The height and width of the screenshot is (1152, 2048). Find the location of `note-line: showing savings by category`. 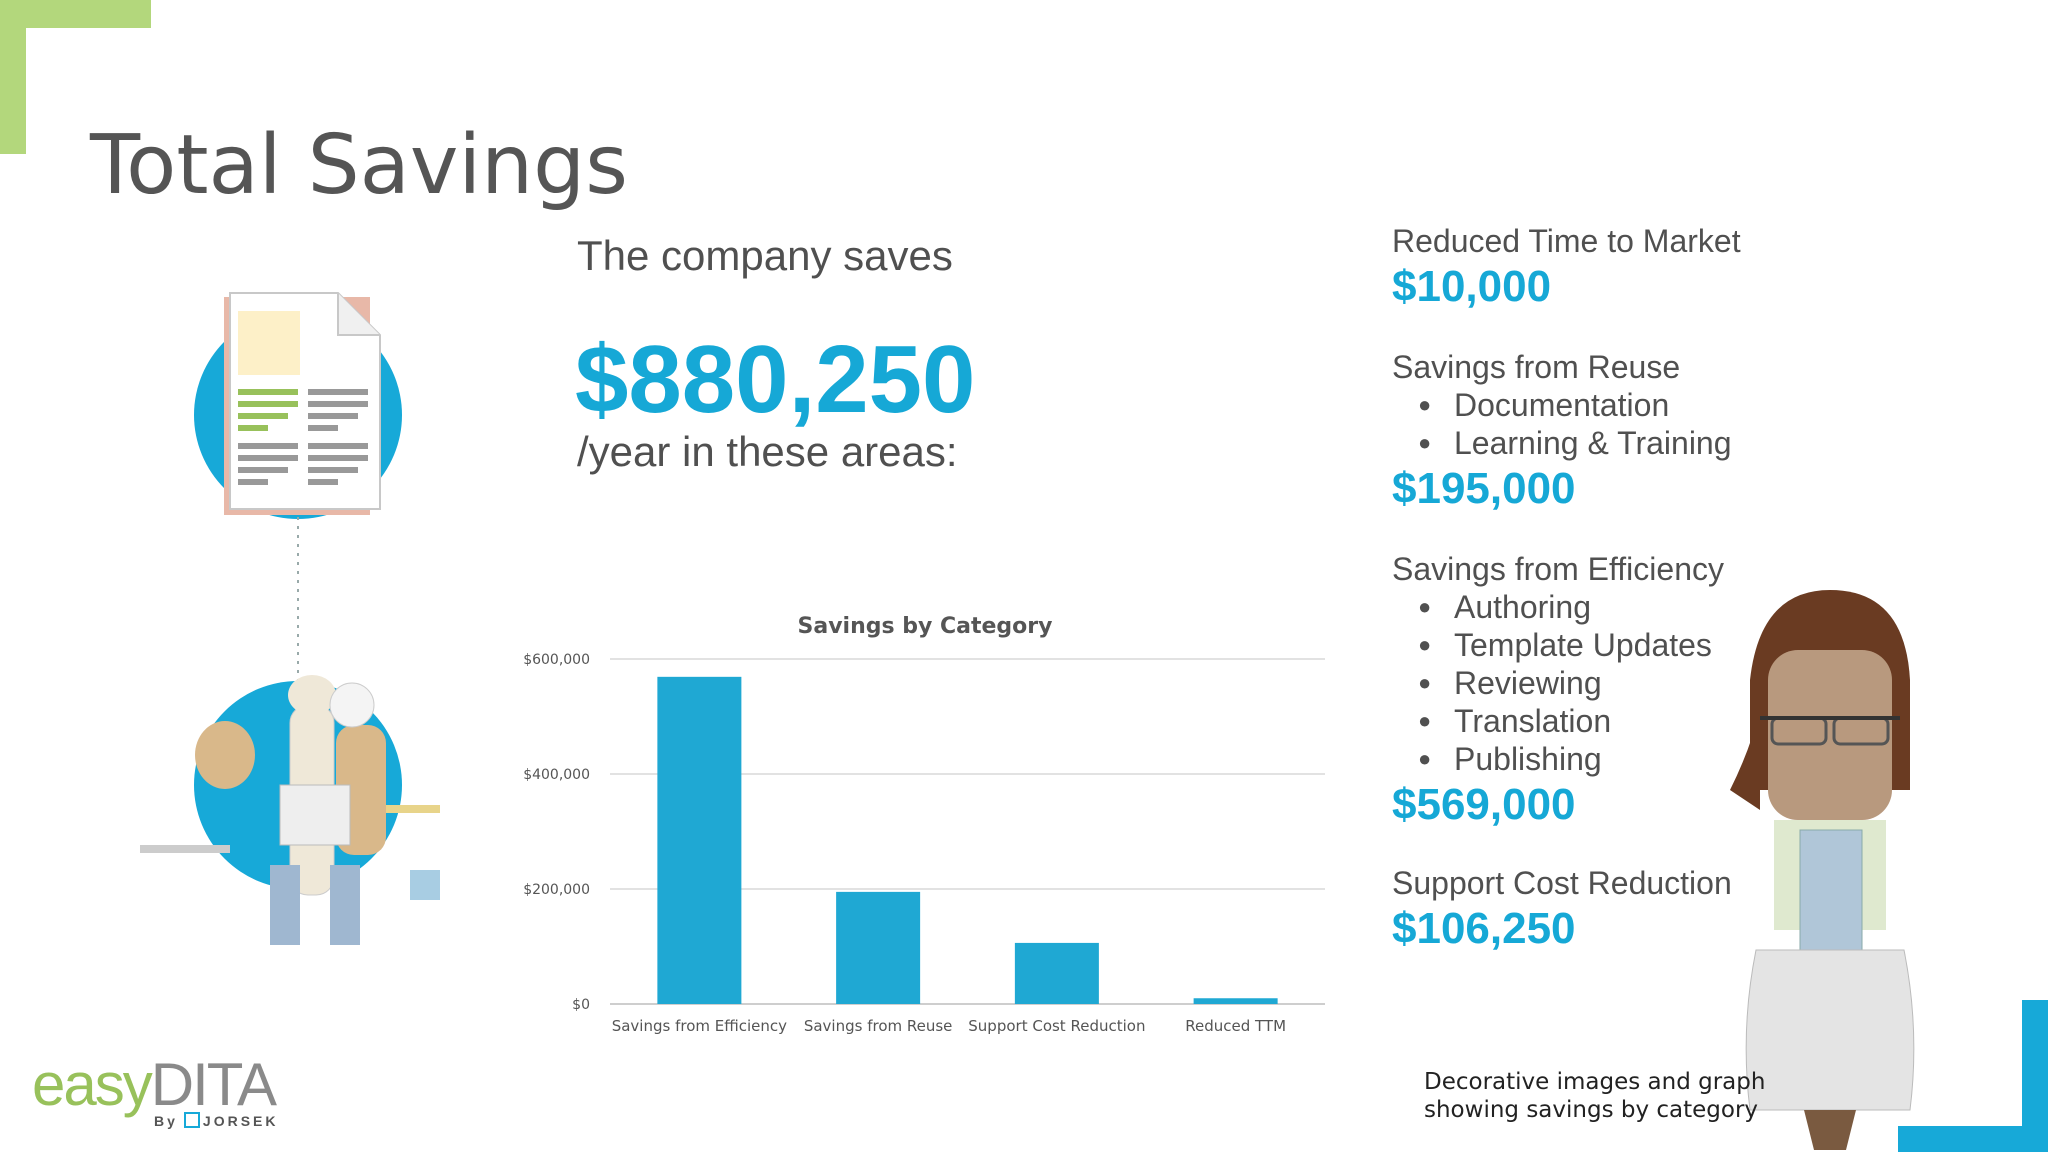

note-line: showing savings by category is located at coordinates (1591, 1110).